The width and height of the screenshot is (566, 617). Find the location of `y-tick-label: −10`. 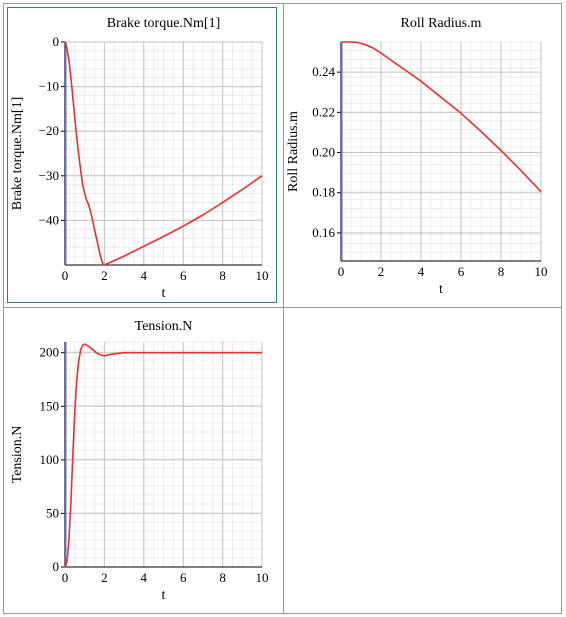

y-tick-label: −10 is located at coordinates (49, 86).